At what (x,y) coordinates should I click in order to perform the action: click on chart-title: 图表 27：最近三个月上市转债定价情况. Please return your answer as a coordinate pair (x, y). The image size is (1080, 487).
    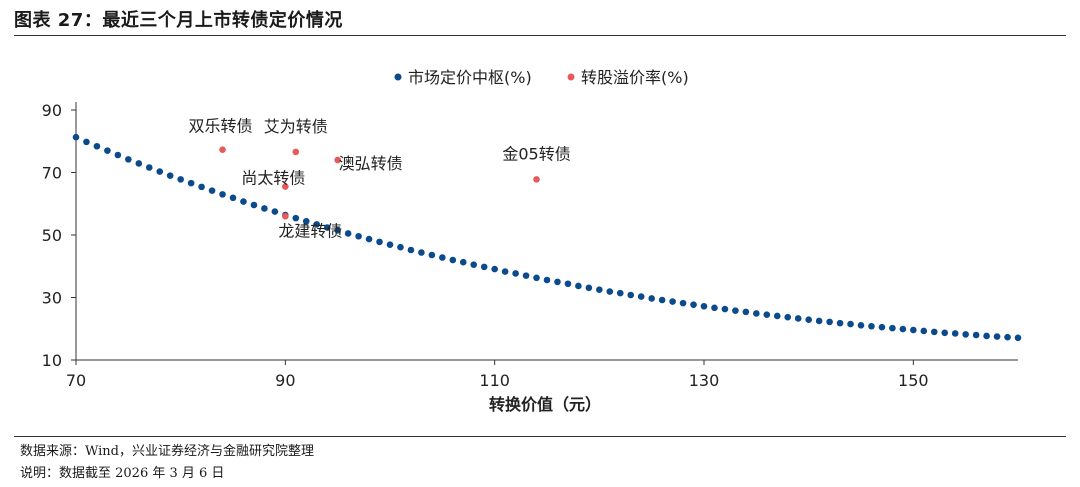
    Looking at the image, I should click on (178, 20).